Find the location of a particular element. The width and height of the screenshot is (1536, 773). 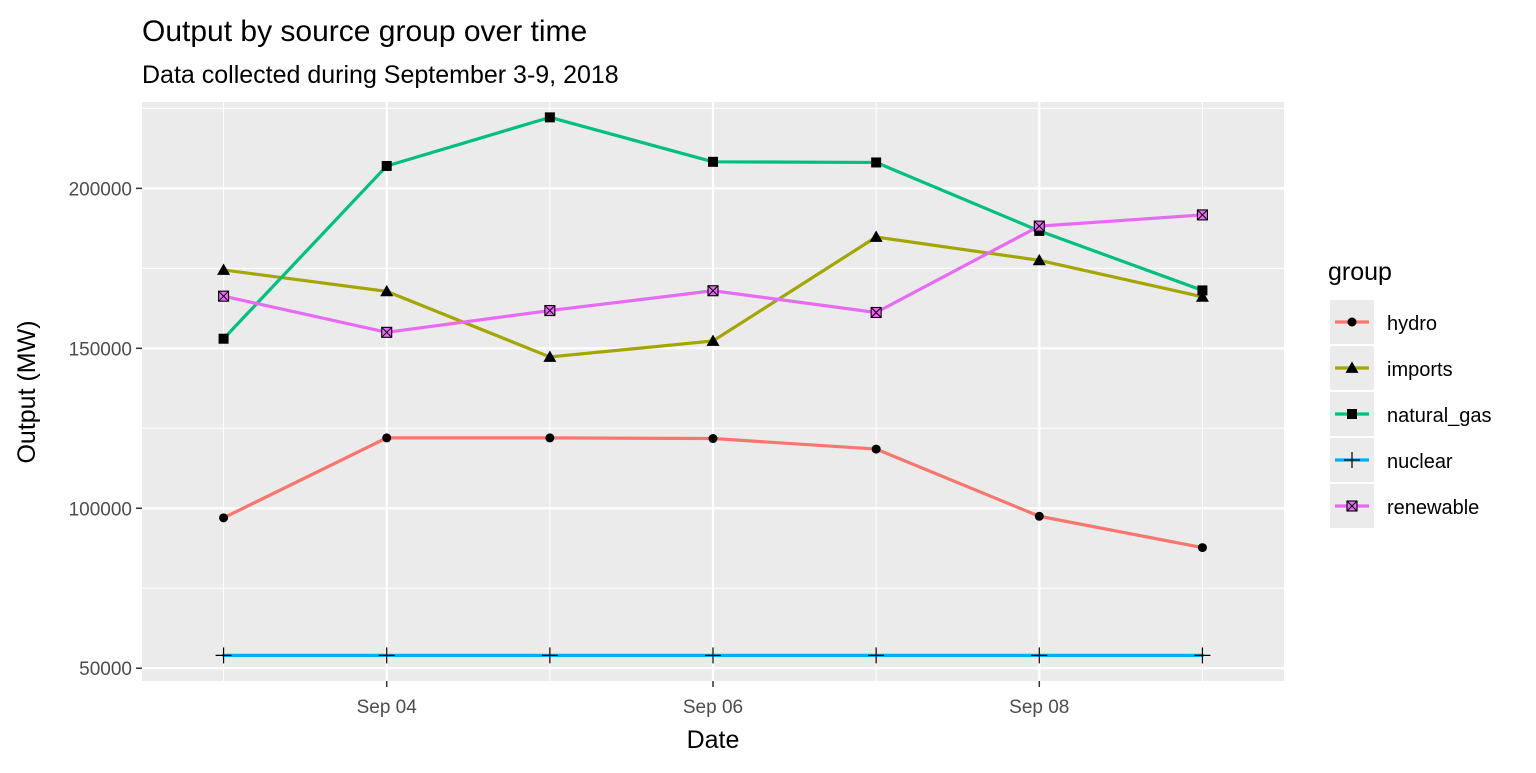

legend-item-nuclear: nuclear is located at coordinates (1391, 460).